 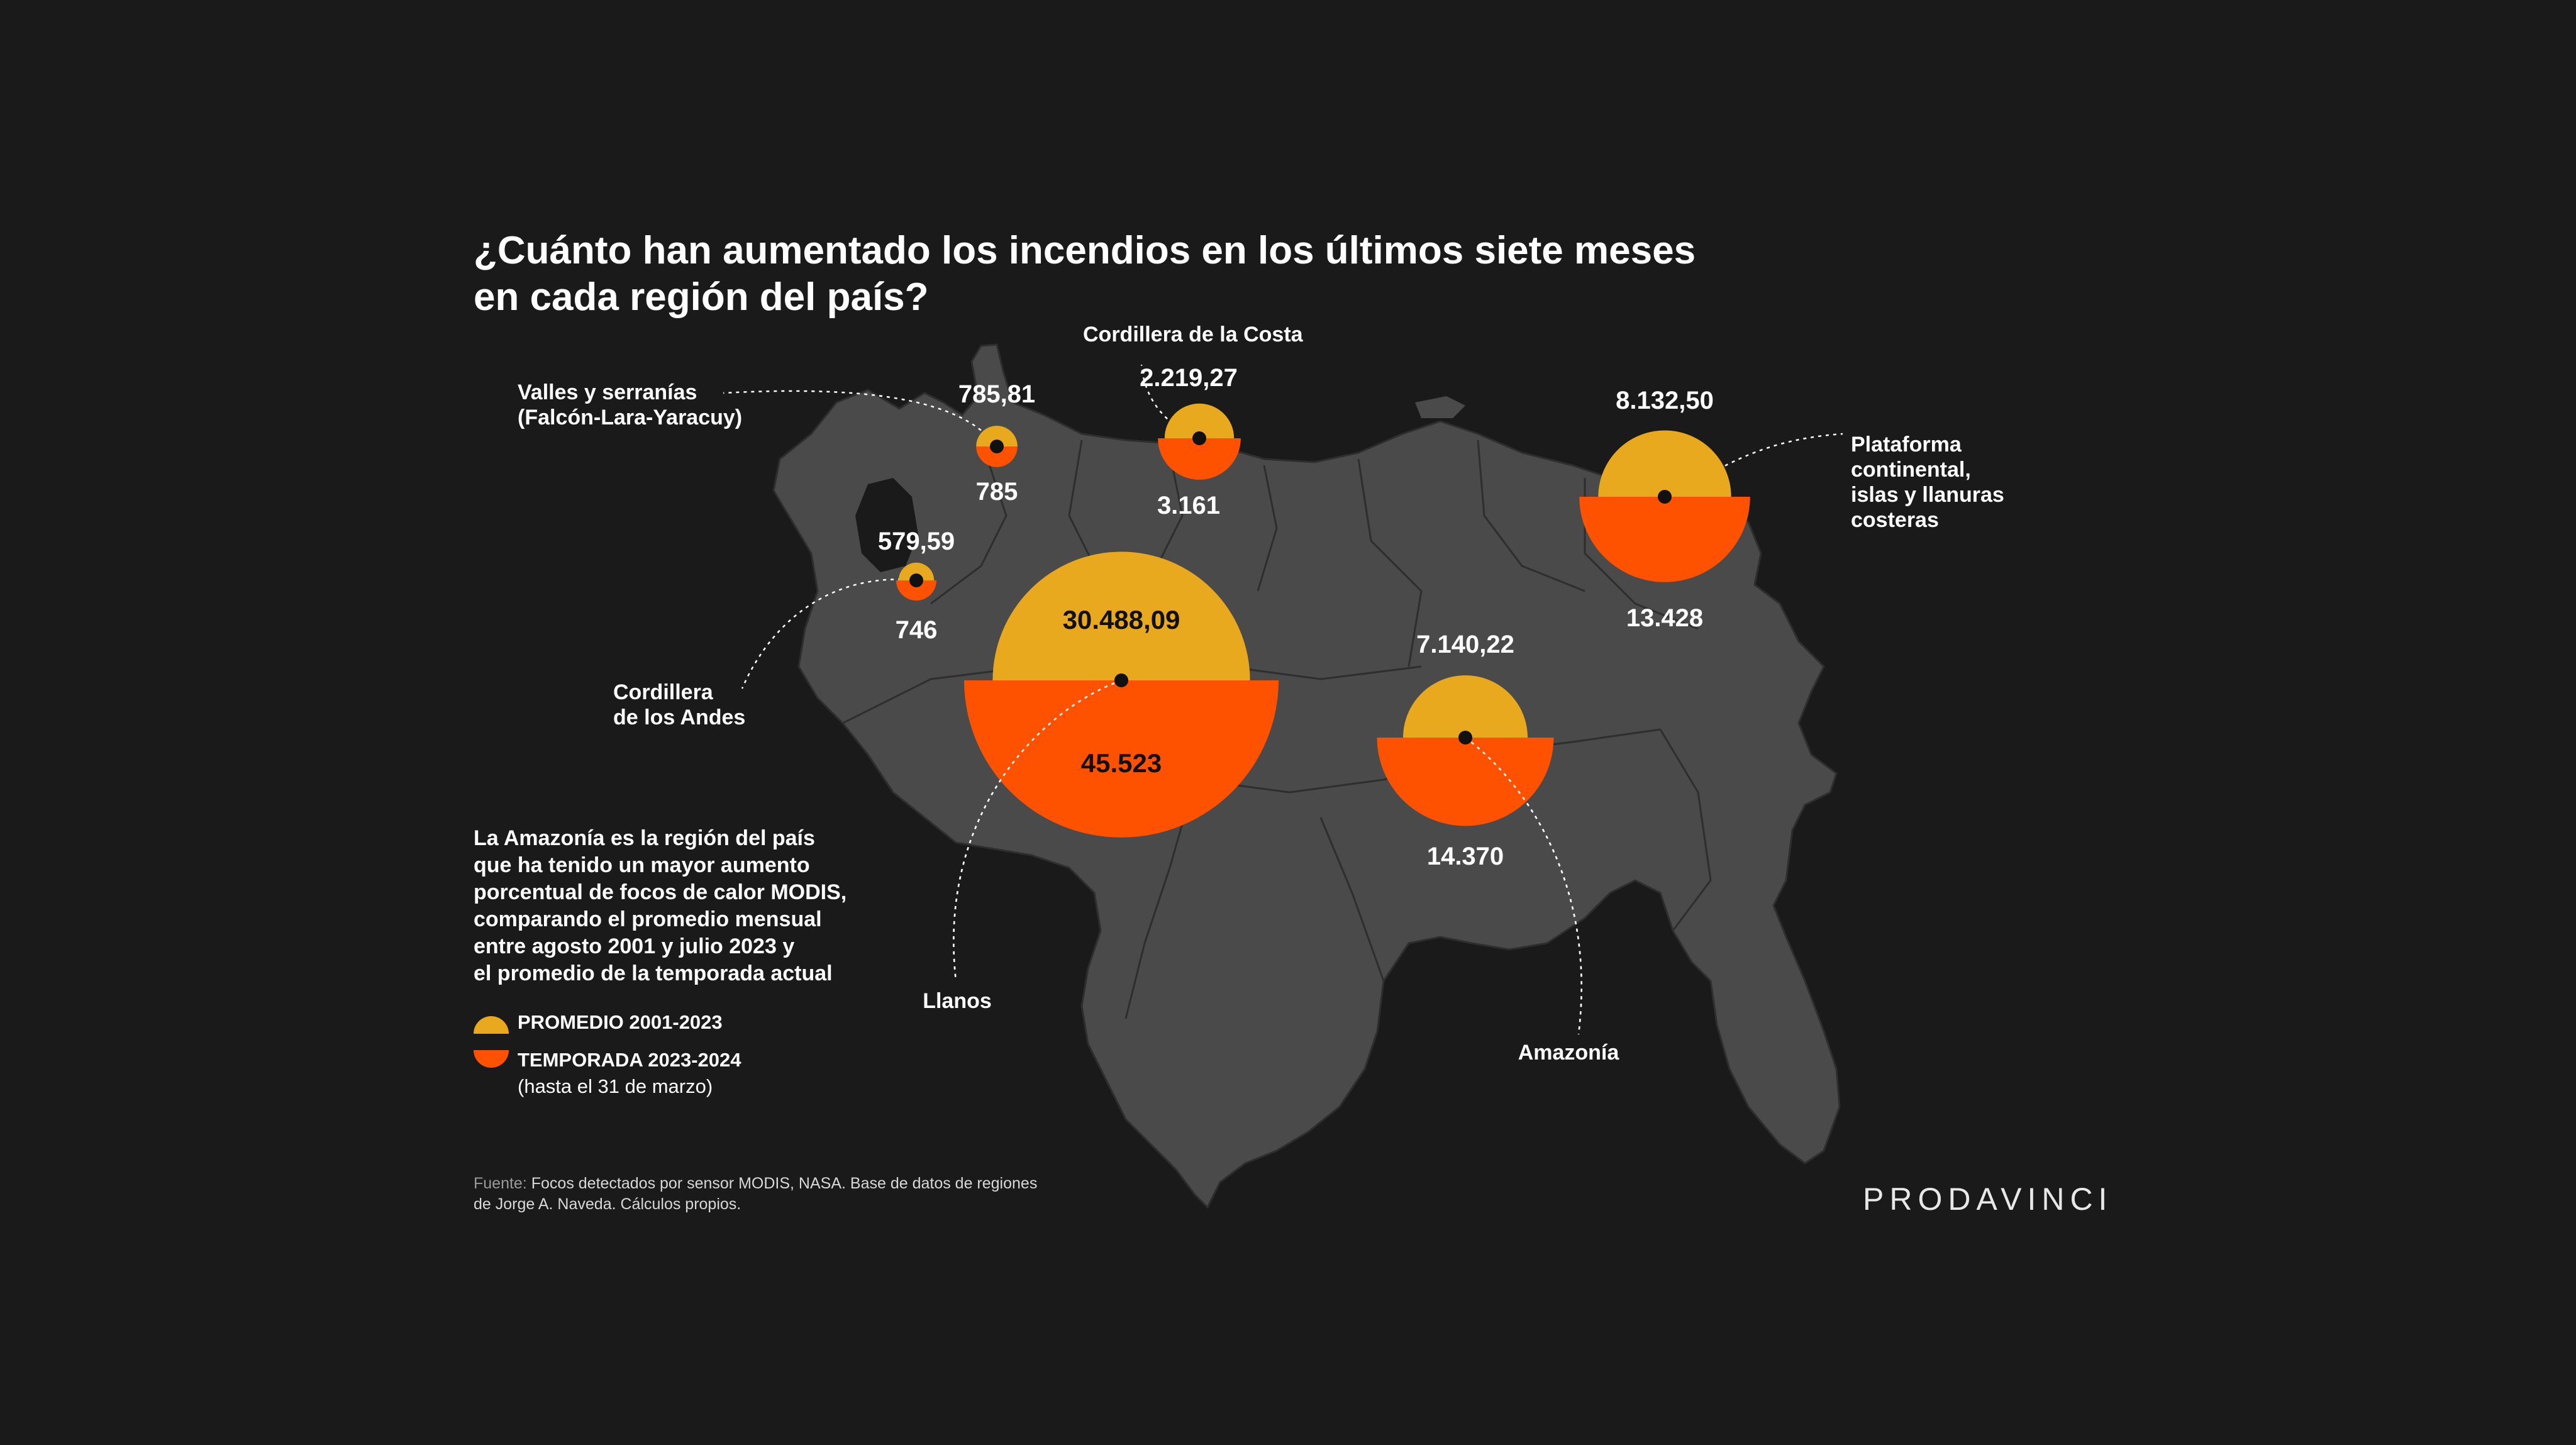 What do you see at coordinates (917, 630) in the screenshot?
I see `temporada-value-label: 746` at bounding box center [917, 630].